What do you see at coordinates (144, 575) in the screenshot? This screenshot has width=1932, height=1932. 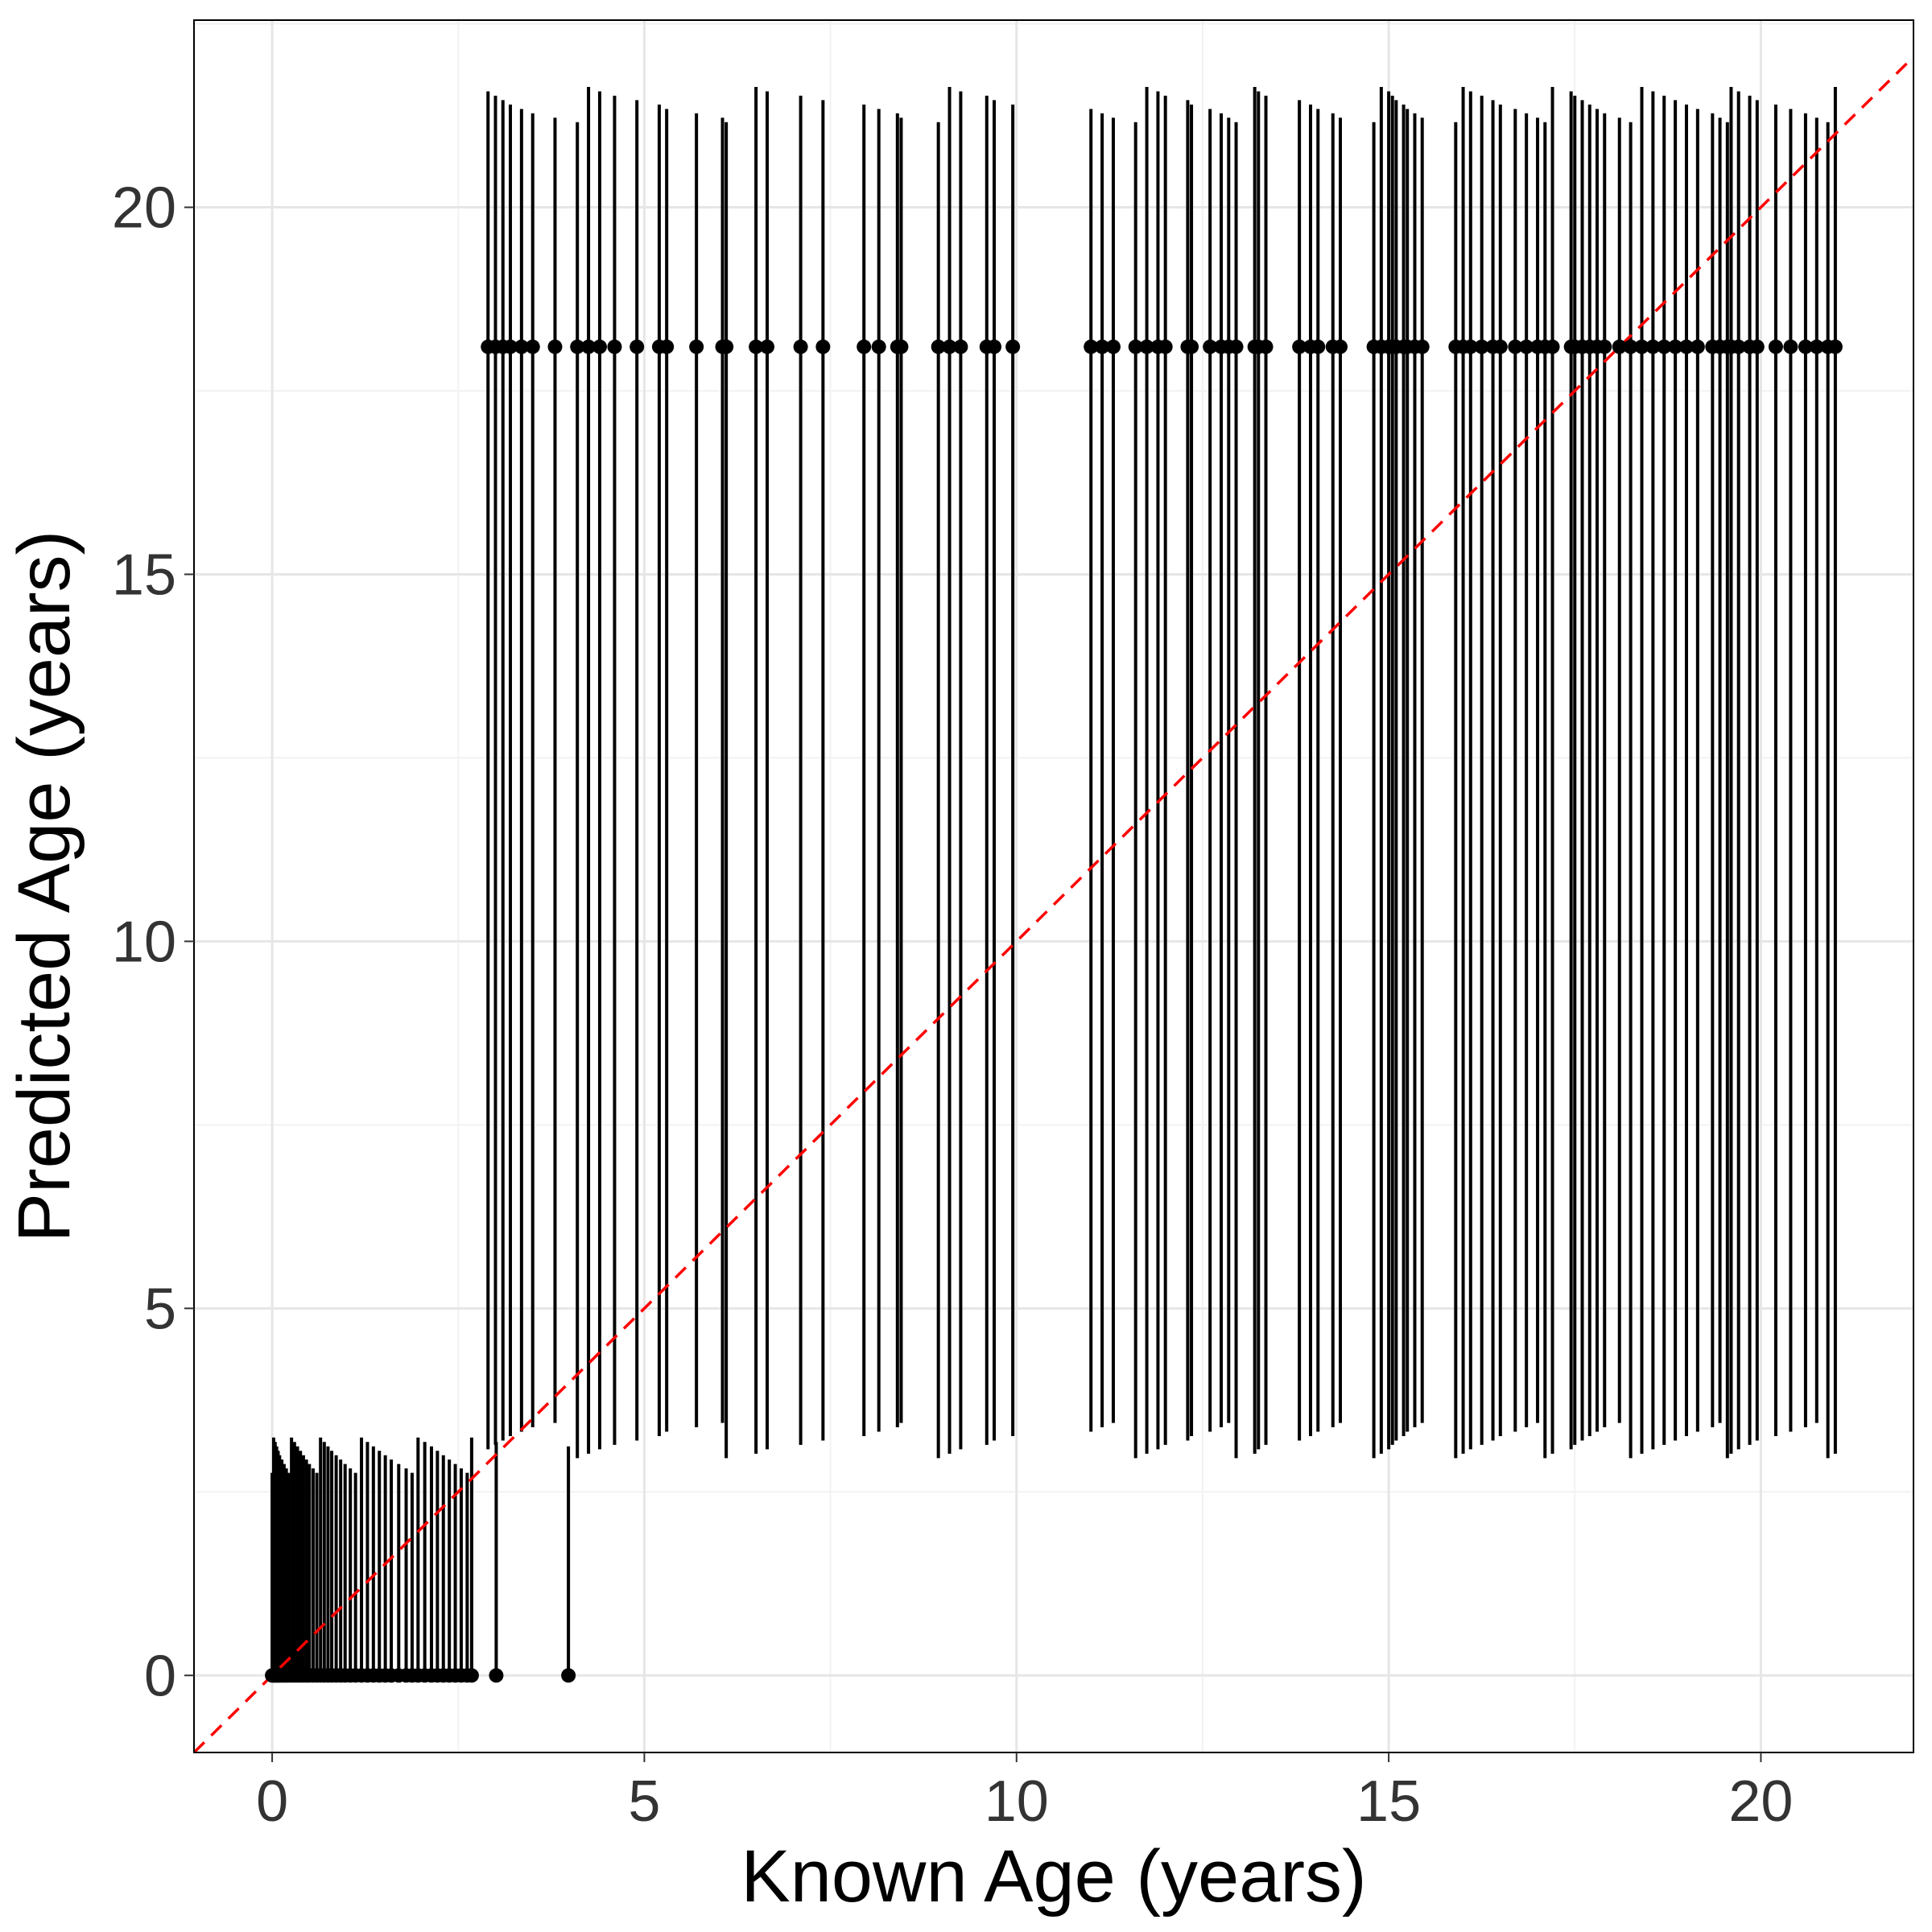 I see `y-tick-label: 15` at bounding box center [144, 575].